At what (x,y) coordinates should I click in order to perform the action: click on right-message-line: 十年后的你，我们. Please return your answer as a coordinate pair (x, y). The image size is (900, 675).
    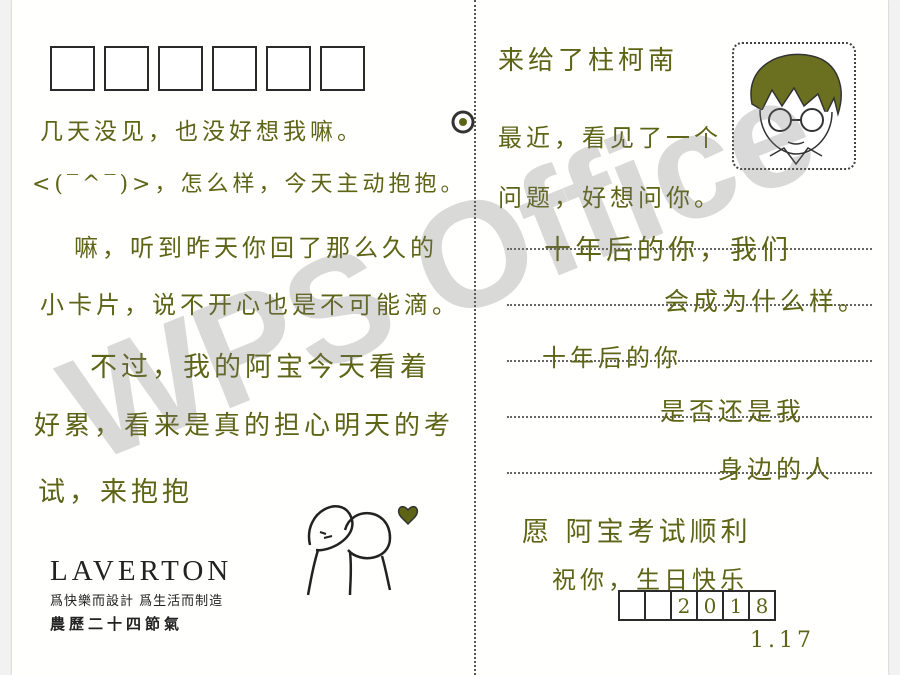
    Looking at the image, I should click on (668, 250).